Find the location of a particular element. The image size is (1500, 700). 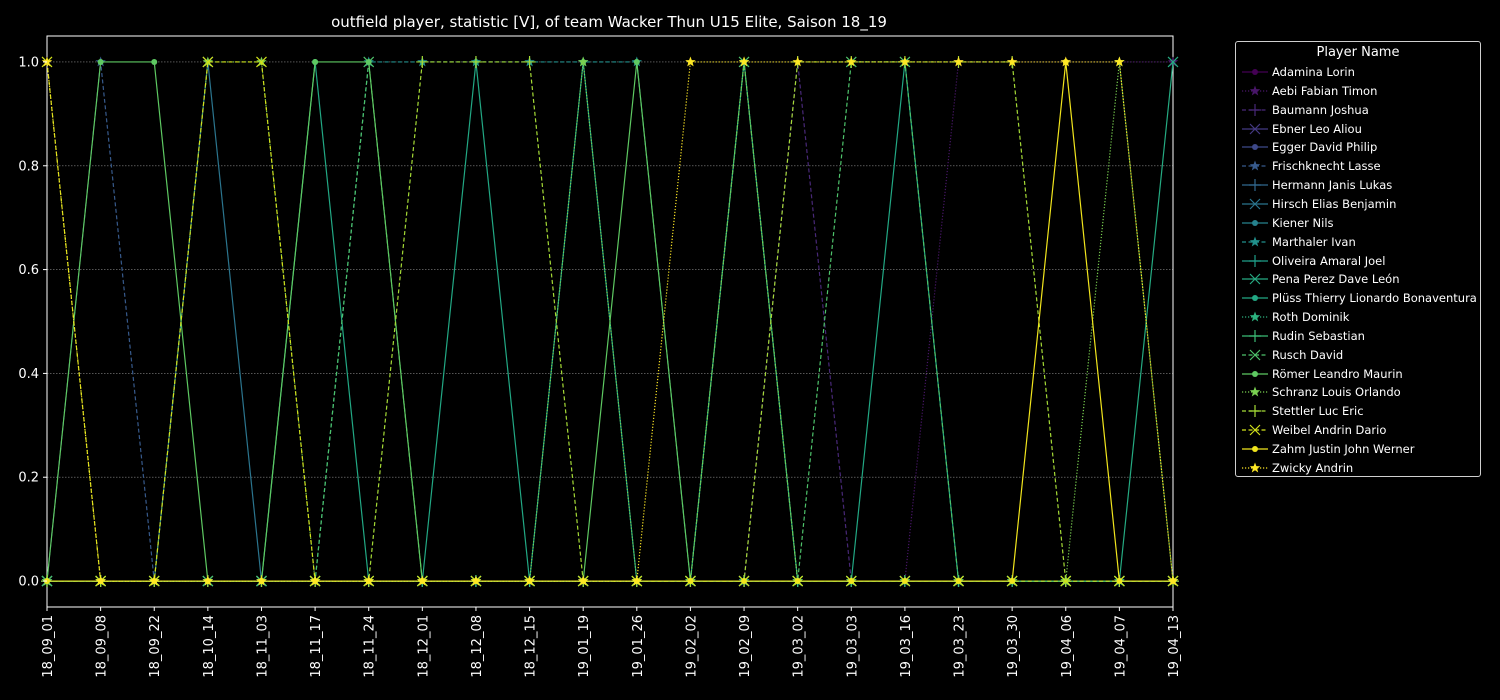

x-tick-label: 18_11_17 is located at coordinates (316, 646).